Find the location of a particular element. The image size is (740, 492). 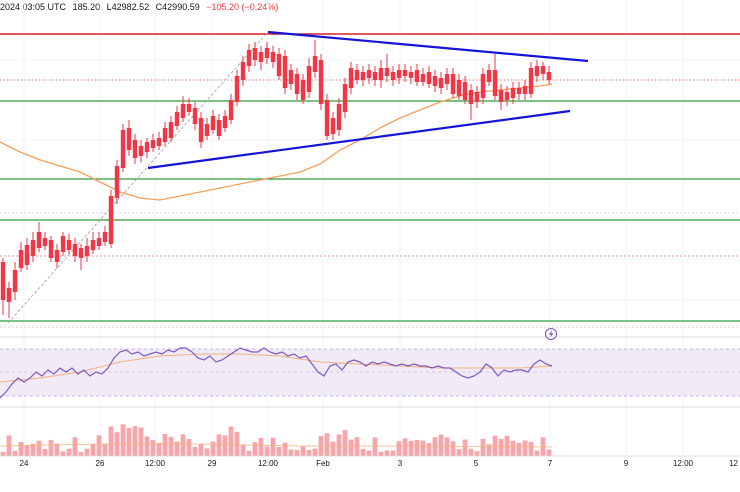

x-axis-tick: 5 is located at coordinates (476, 463).